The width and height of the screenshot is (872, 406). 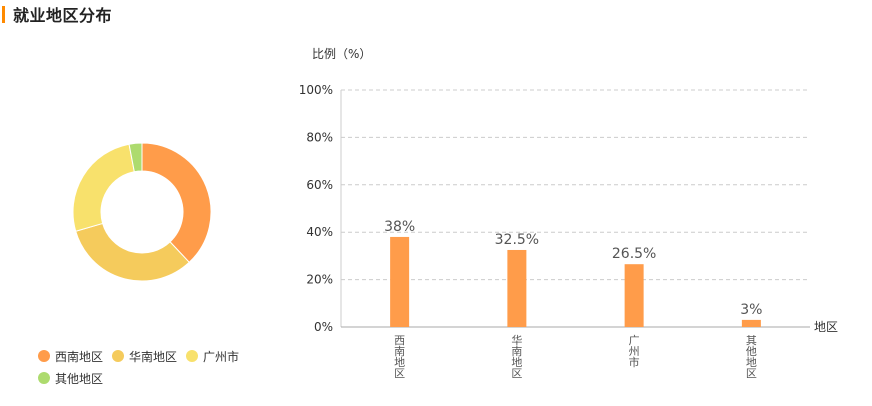 I want to click on legend-item: 华南地区, so click(x=144, y=356).